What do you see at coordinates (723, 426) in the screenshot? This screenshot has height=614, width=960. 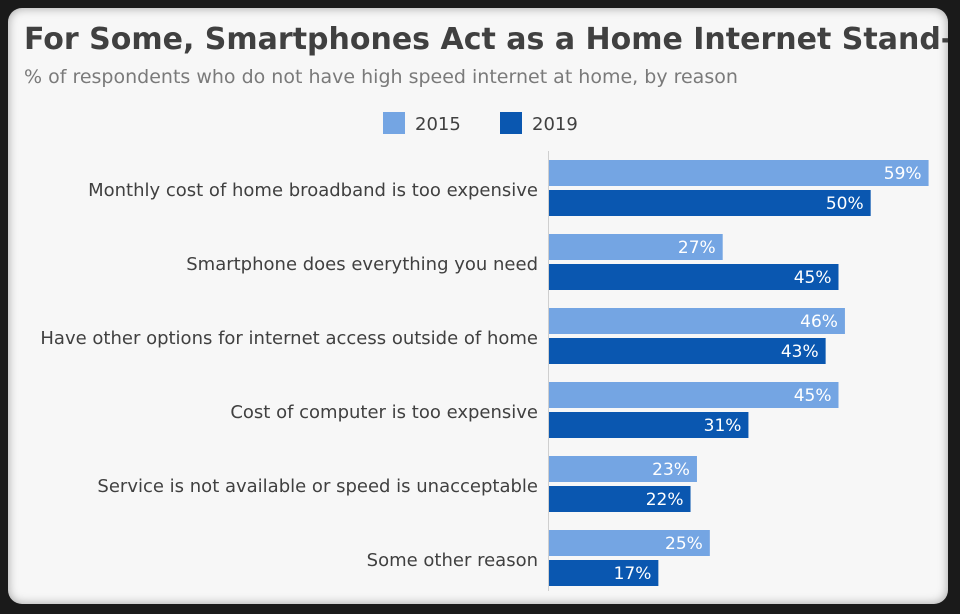 I see `value-label-2019: 31%` at bounding box center [723, 426].